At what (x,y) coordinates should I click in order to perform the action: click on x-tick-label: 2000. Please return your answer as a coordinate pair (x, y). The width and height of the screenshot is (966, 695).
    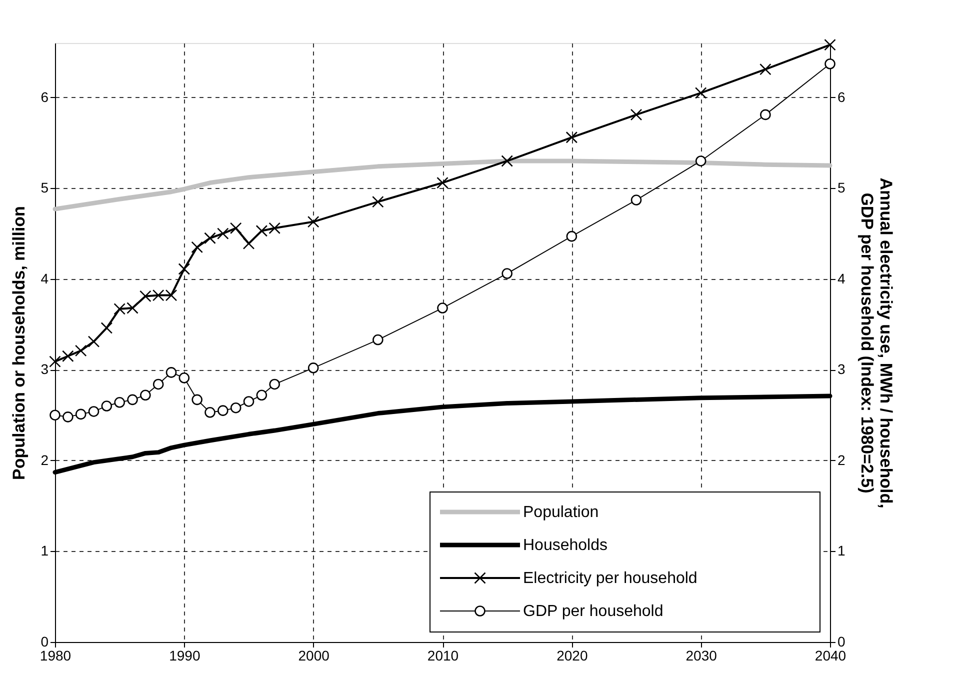
    Looking at the image, I should click on (314, 656).